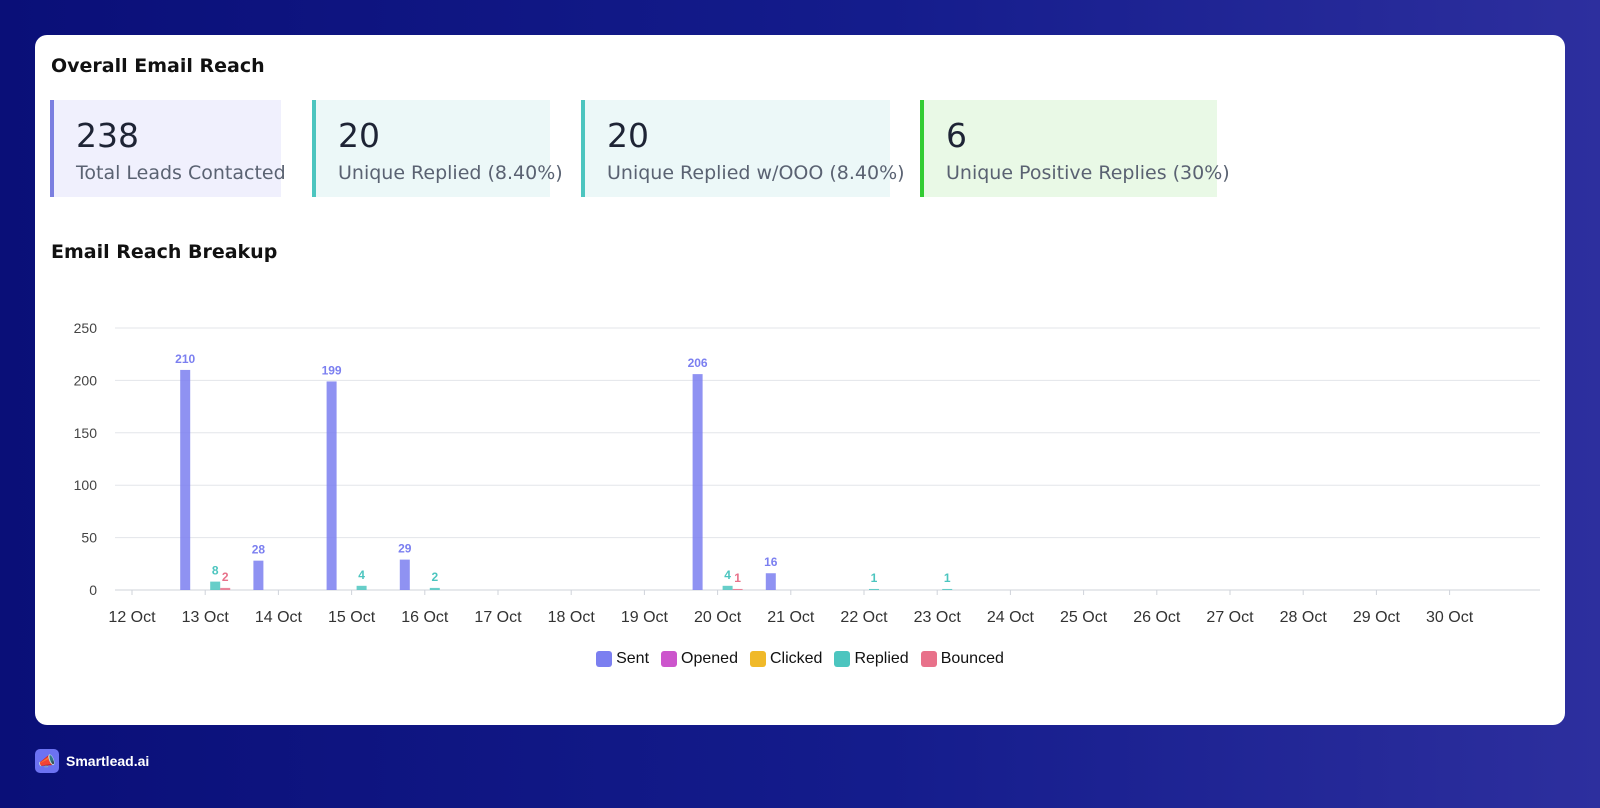 This screenshot has height=808, width=1600. What do you see at coordinates (881, 658) in the screenshot?
I see `legend-label: Replied` at bounding box center [881, 658].